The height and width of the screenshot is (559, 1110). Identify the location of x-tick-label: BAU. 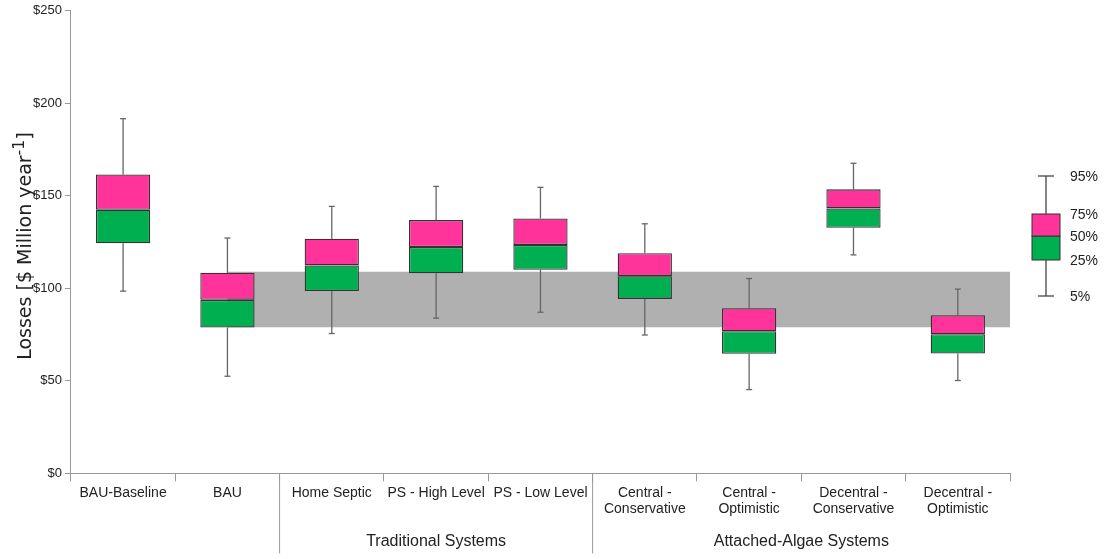
(227, 491).